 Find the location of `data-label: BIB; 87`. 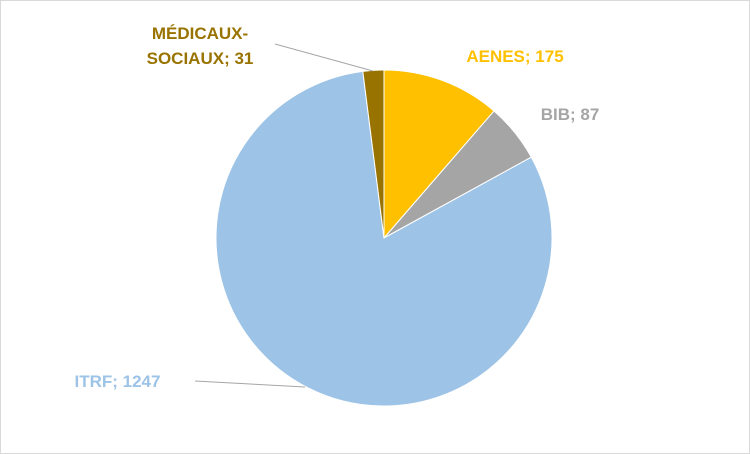

data-label: BIB; 87 is located at coordinates (570, 114).